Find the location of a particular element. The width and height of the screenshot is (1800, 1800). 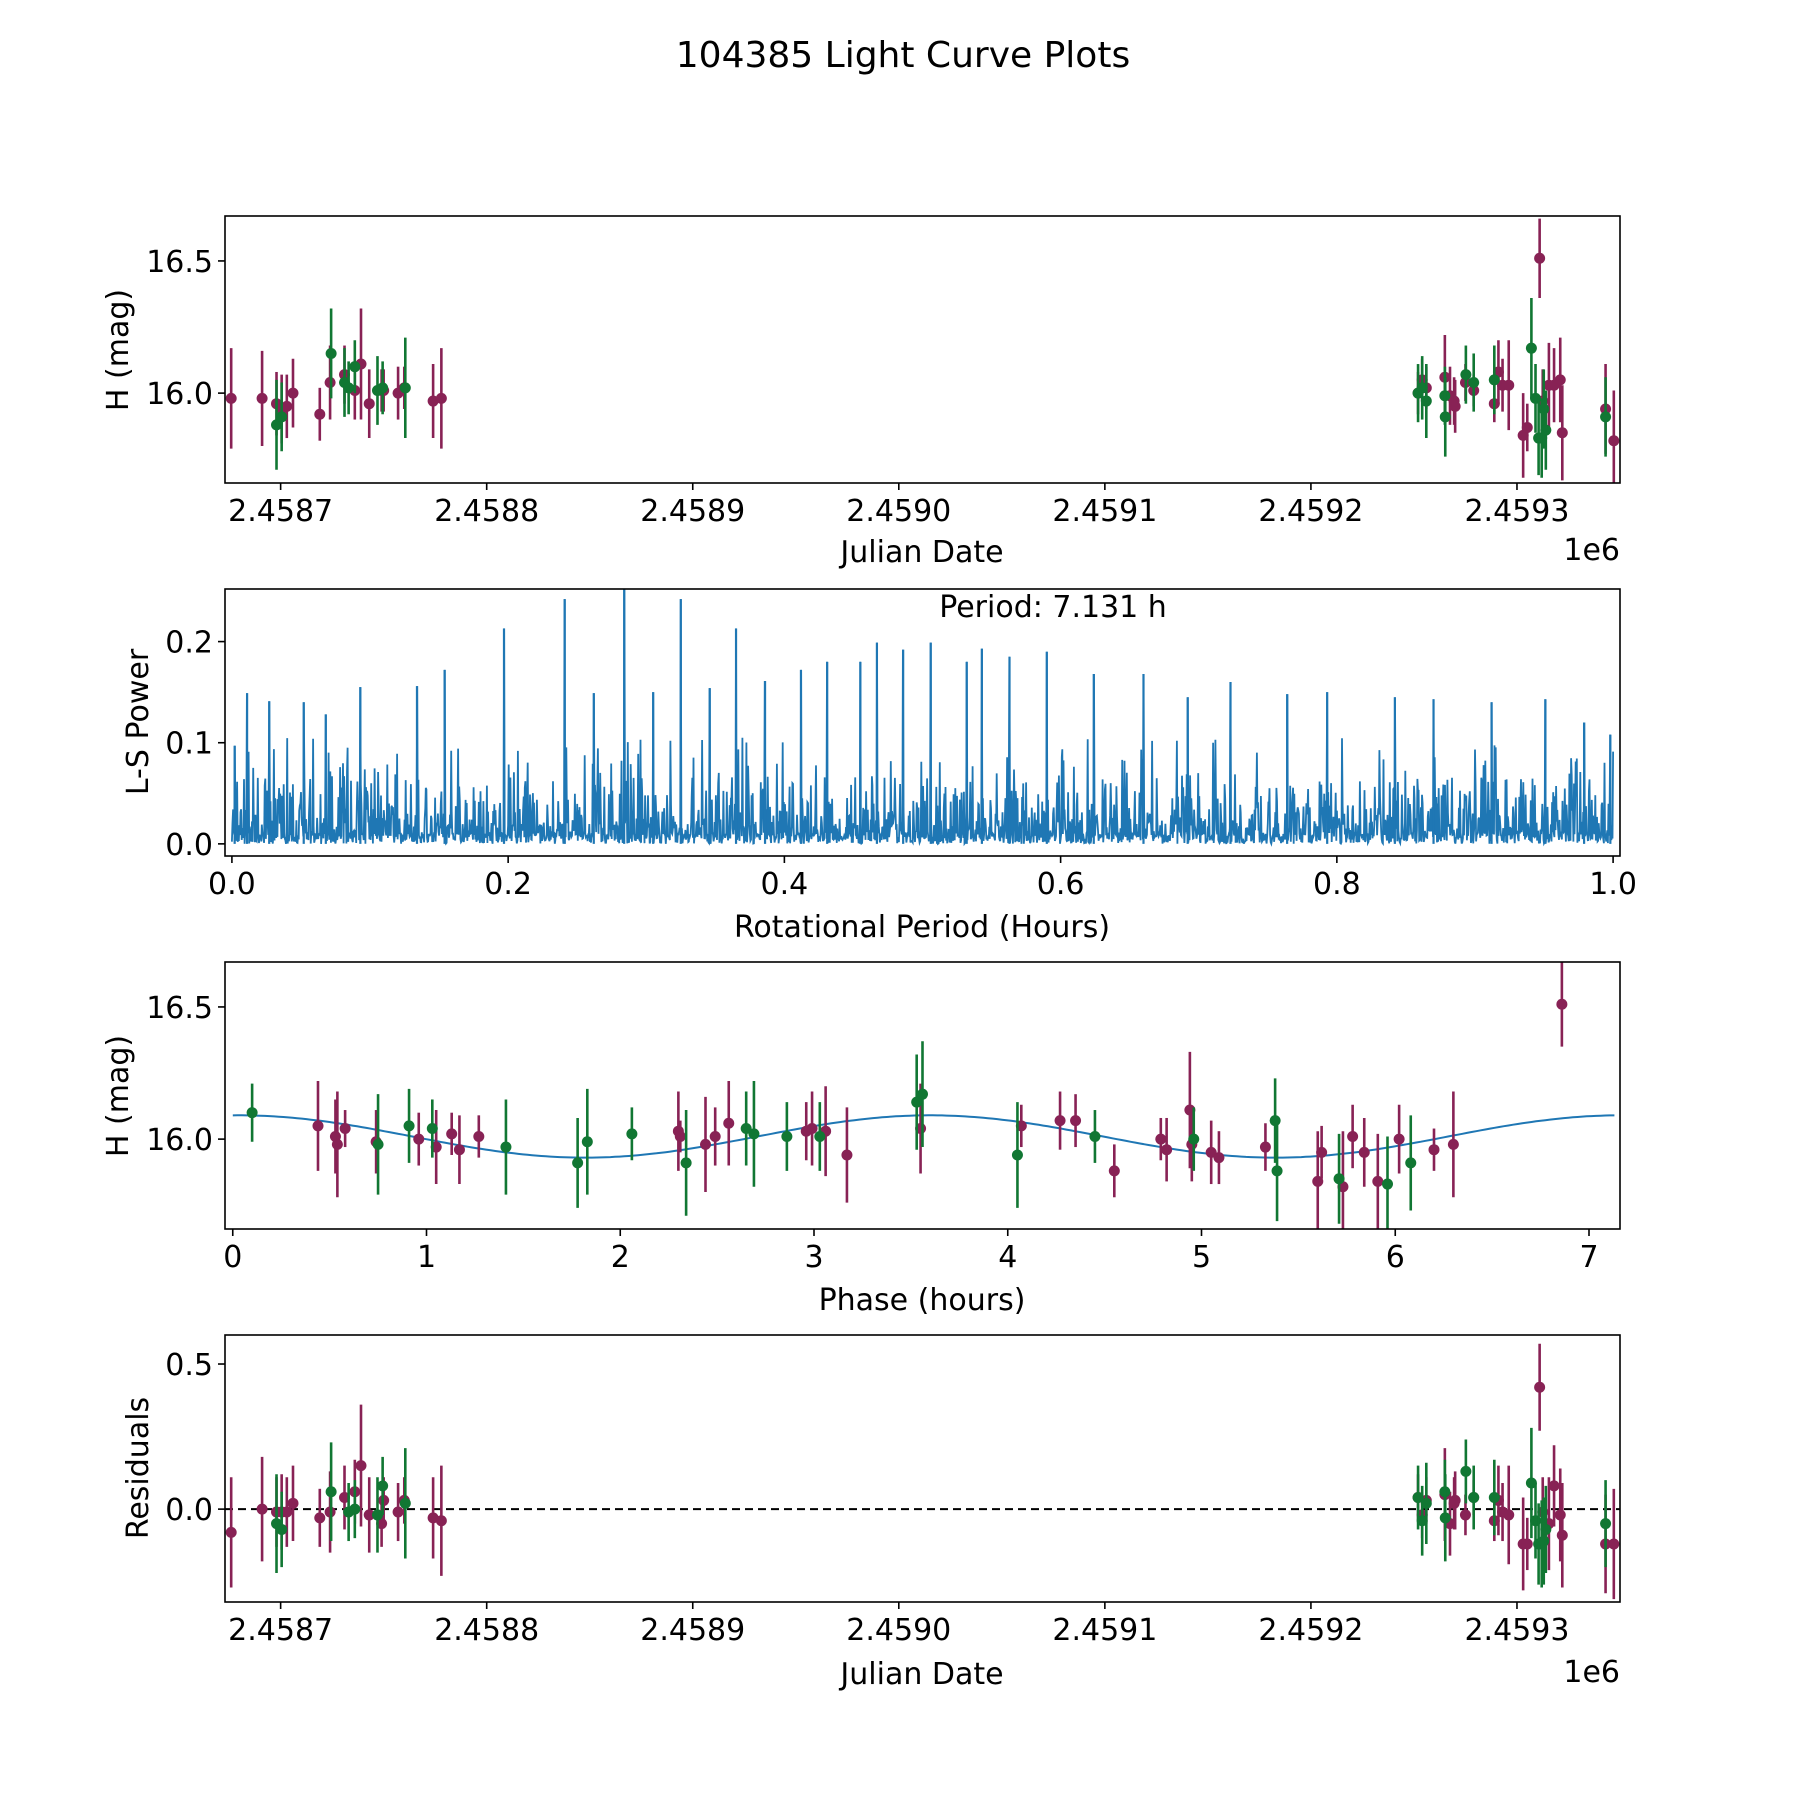

phased-frame is located at coordinates (922, 1095).